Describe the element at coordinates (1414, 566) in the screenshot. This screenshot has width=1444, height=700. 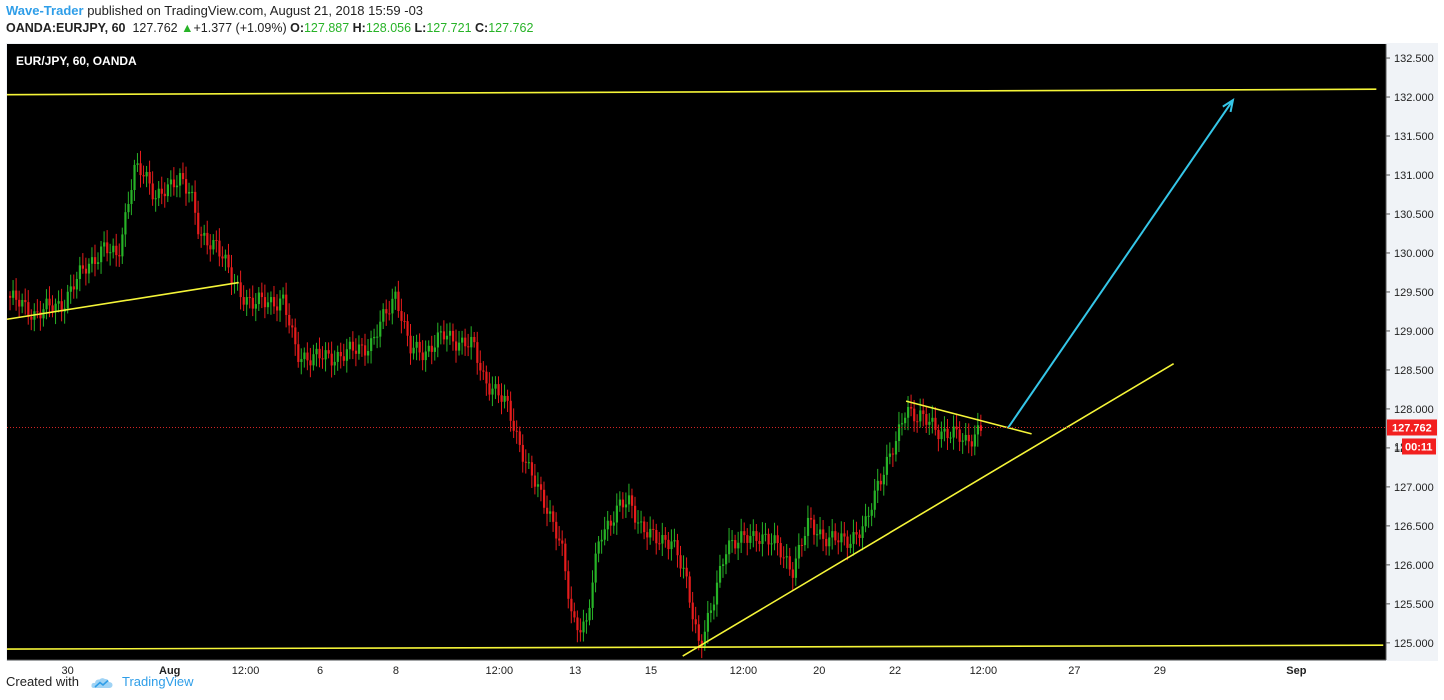
I see `y-tick-label: 126.000` at that location.